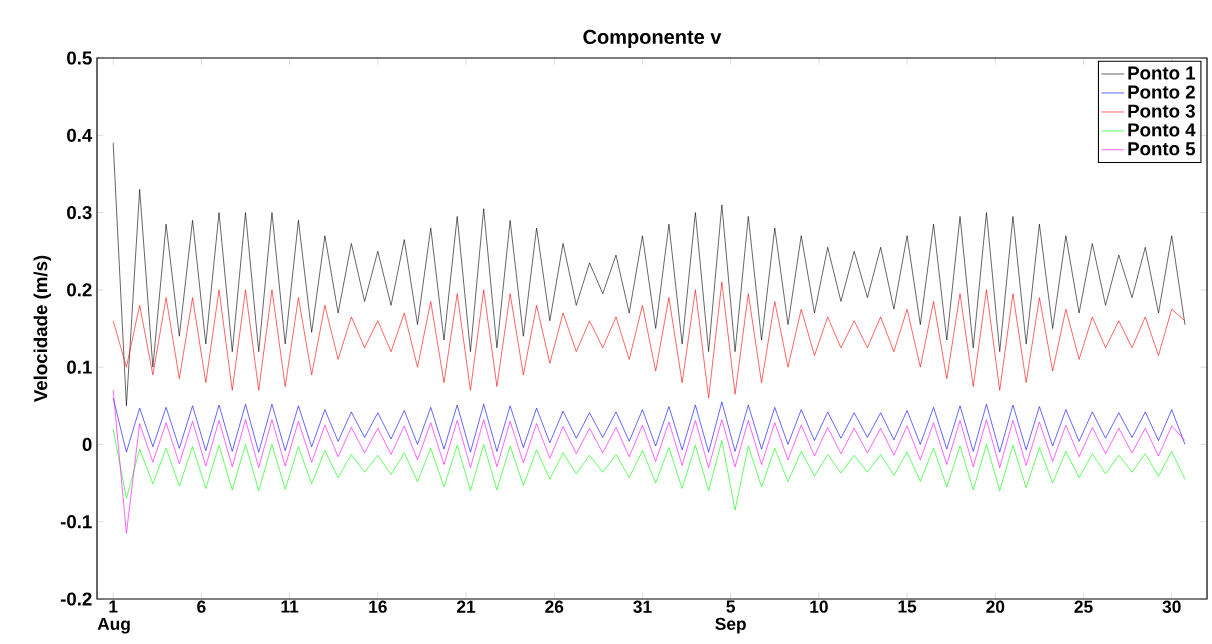 This screenshot has width=1212, height=644. I want to click on y-tick-label: -0.2, so click(76, 599).